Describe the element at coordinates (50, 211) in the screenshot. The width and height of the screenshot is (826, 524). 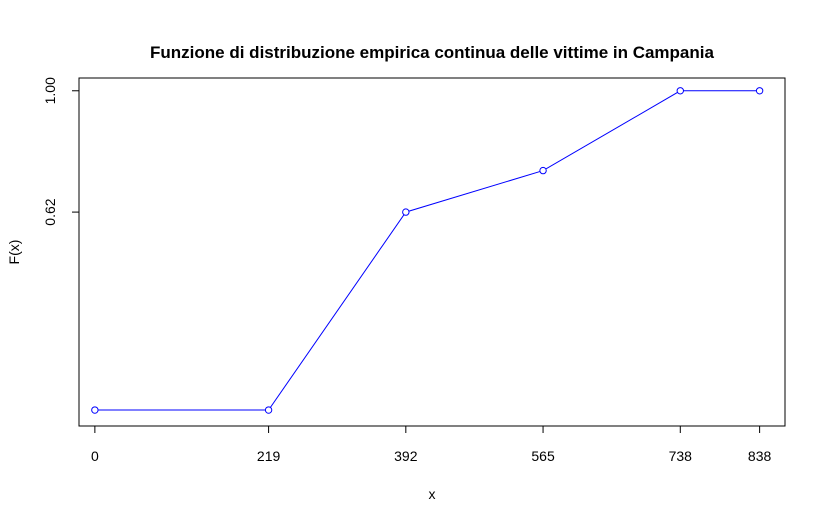
I see `y-tick-label: 0.62` at that location.